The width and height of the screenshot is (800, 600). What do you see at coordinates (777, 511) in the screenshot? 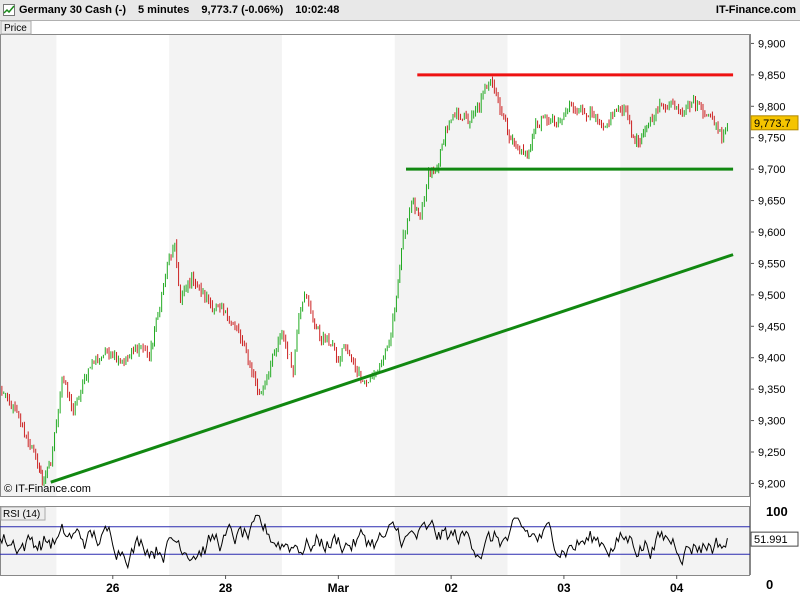
I see `rsi-tick-label: 100` at bounding box center [777, 511].